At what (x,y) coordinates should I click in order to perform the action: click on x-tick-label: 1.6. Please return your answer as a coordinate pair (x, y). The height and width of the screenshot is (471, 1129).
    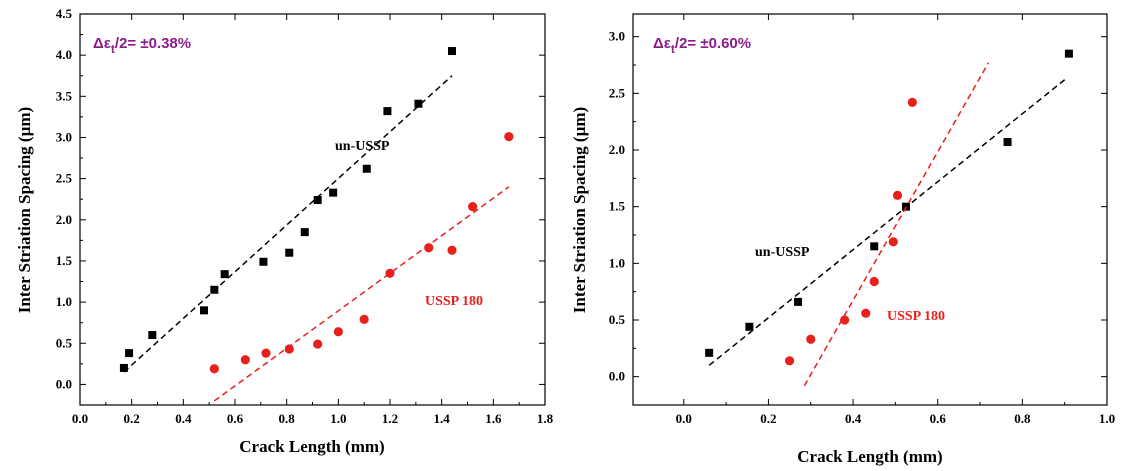
    Looking at the image, I should click on (493, 418).